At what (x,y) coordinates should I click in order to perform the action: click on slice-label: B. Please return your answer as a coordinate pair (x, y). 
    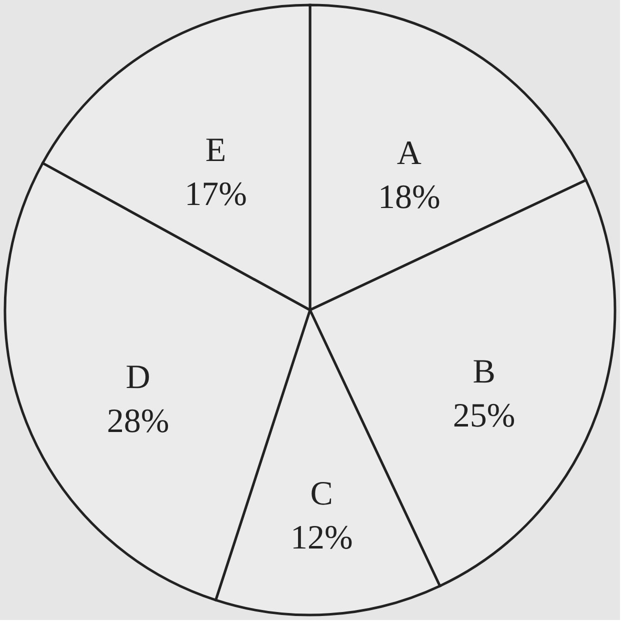
    Looking at the image, I should click on (484, 372).